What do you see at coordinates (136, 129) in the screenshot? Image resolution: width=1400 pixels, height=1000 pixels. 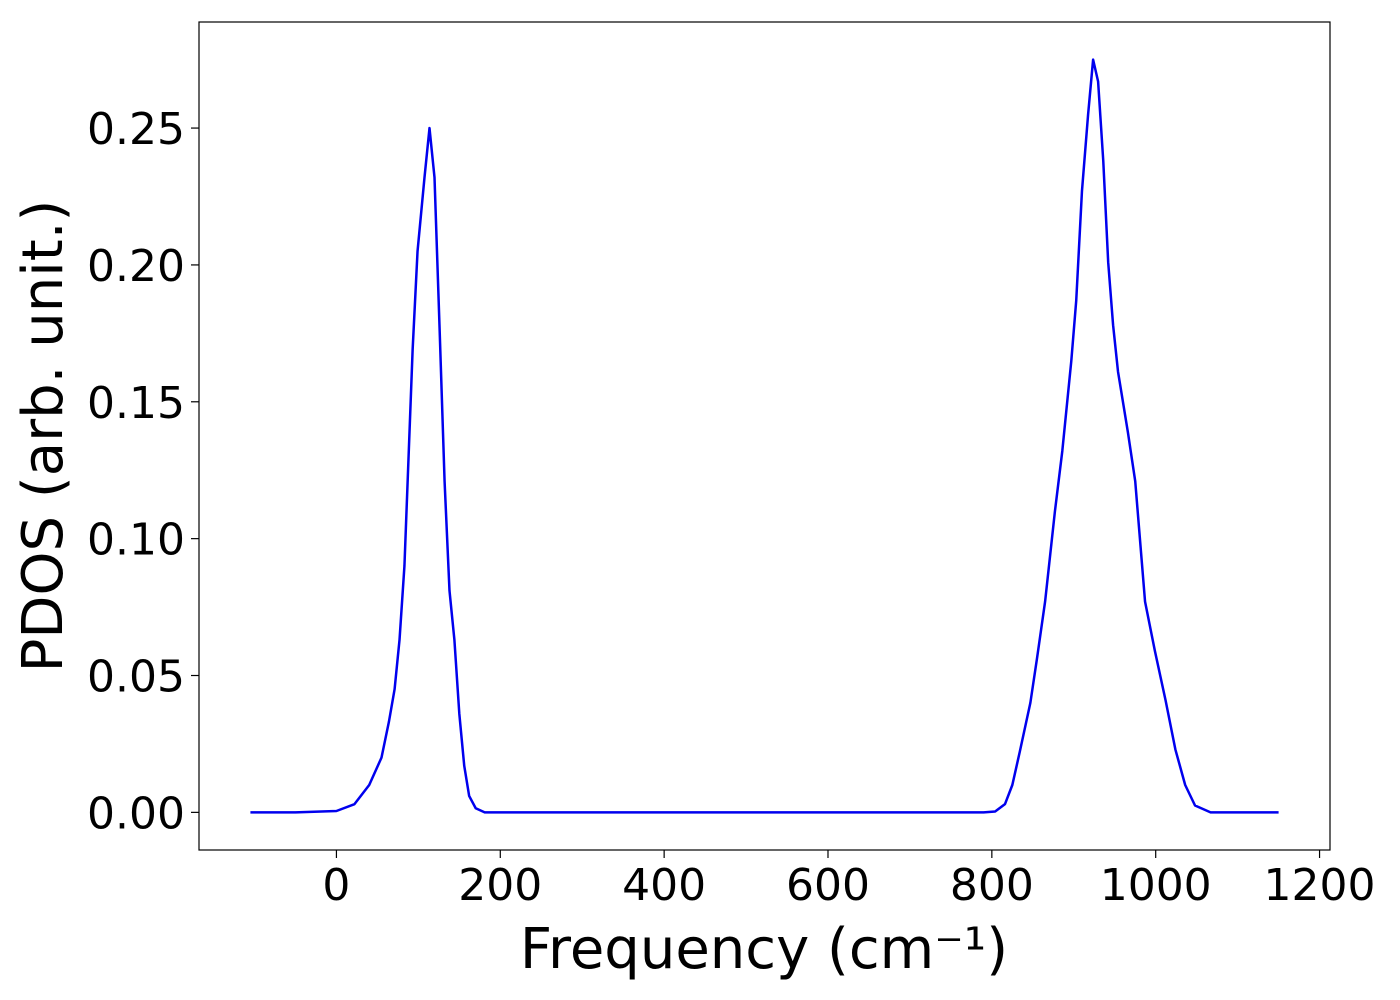 I see `y-tick-label: 0.25` at bounding box center [136, 129].